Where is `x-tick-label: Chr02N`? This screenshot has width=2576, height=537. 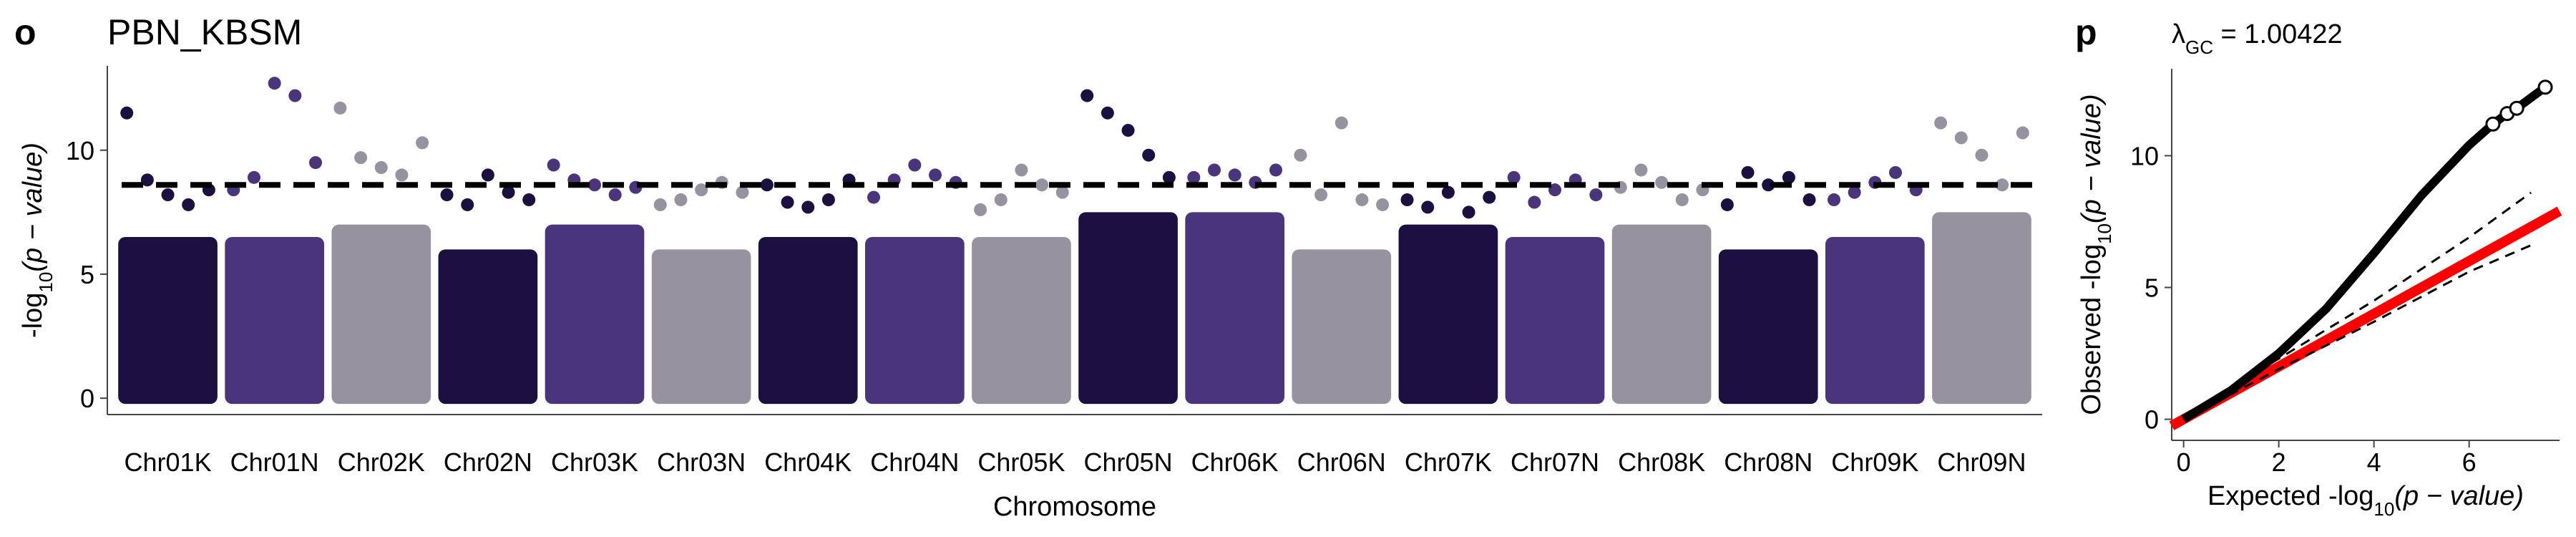
x-tick-label: Chr02N is located at coordinates (488, 462).